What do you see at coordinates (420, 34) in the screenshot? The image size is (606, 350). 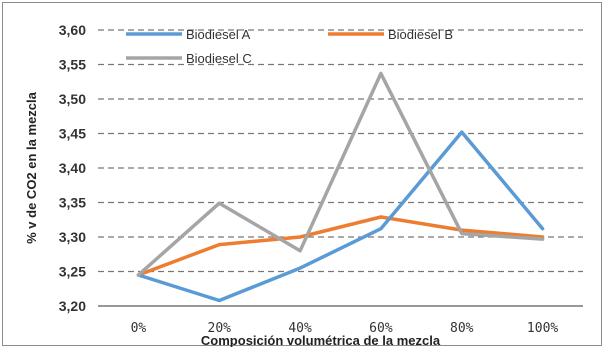 I see `legend-label: Biodiesel B` at bounding box center [420, 34].